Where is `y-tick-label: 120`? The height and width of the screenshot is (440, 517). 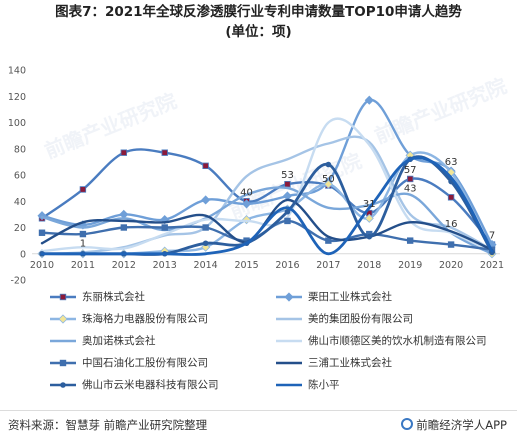
y-tick-label: 120 is located at coordinates (17, 97).